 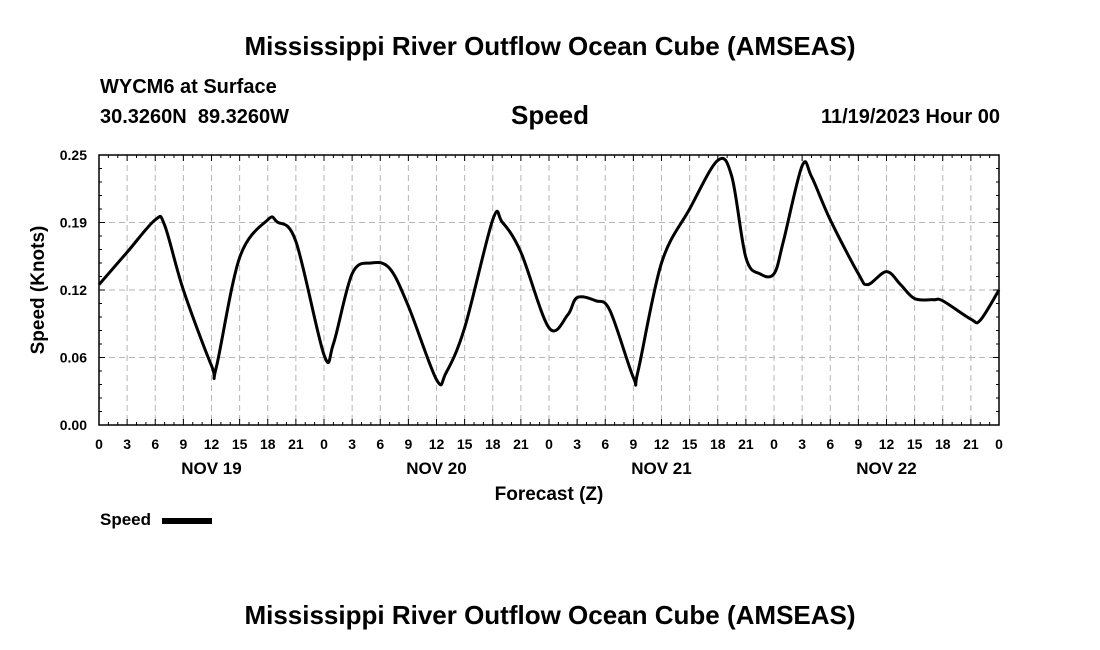 What do you see at coordinates (187, 521) in the screenshot?
I see `legend-line-swatch` at bounding box center [187, 521].